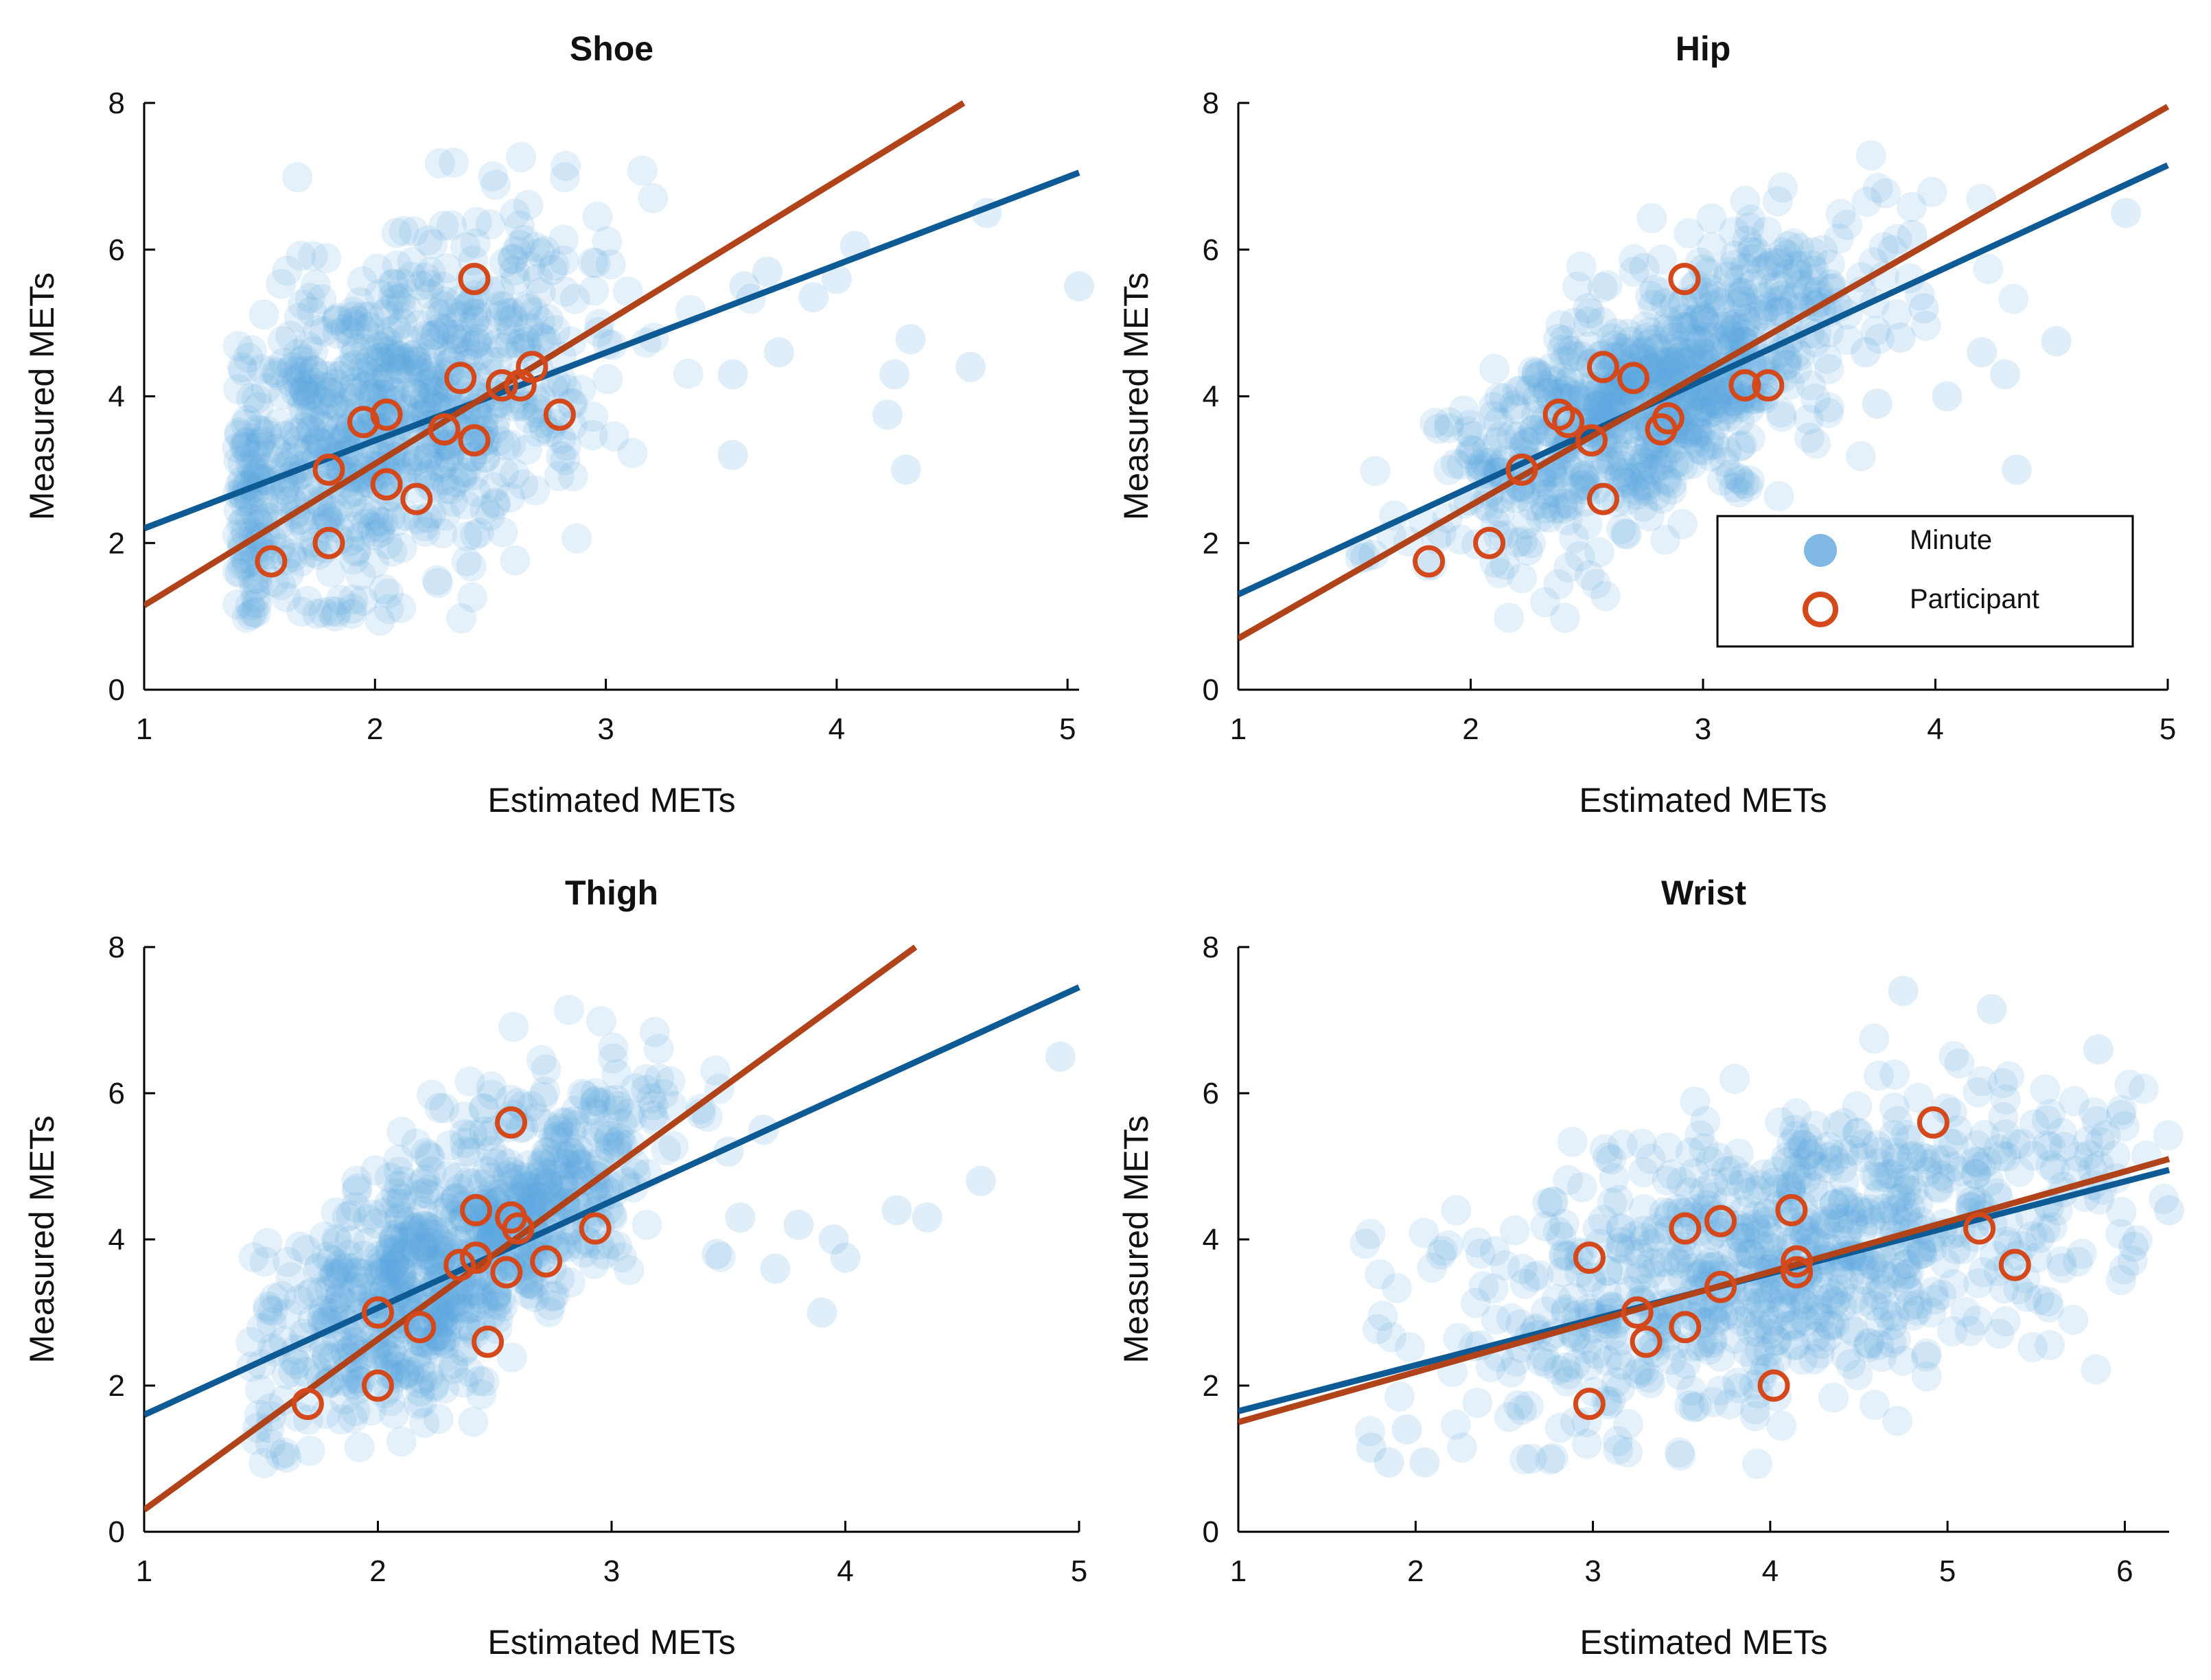  I want to click on x-tick-label: 5, so click(1067, 729).